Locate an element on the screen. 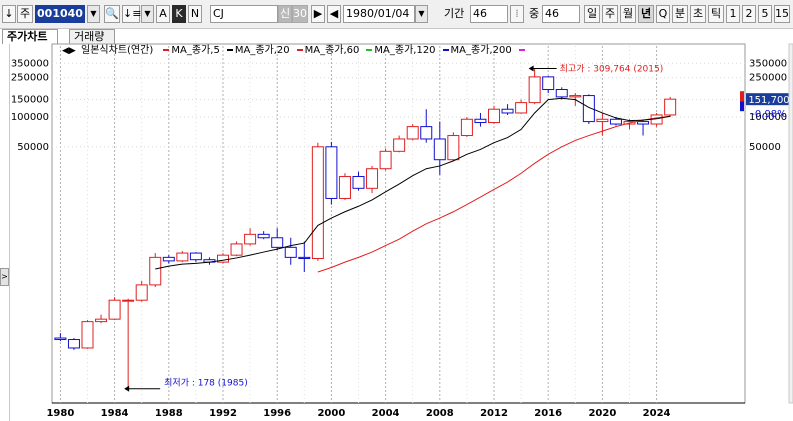  legend-item-1: MA_종가,20 is located at coordinates (262, 50).